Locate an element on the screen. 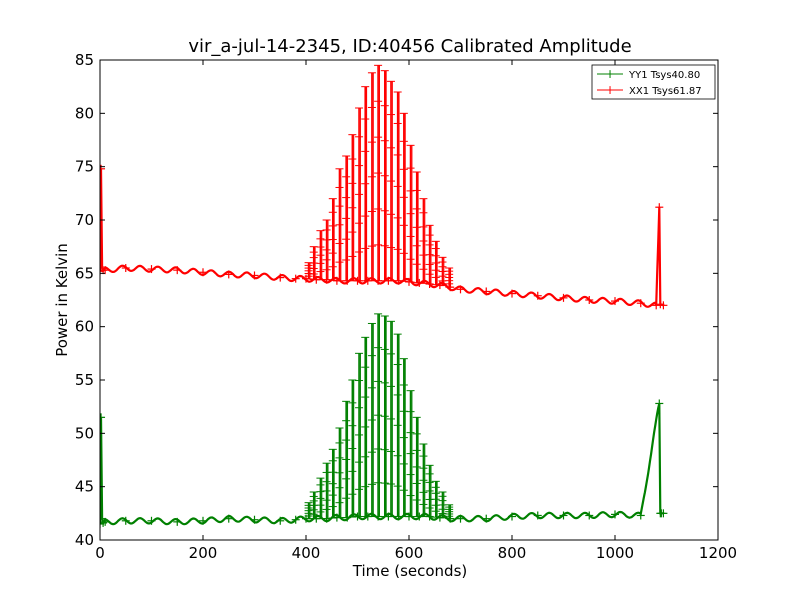 The height and width of the screenshot is (600, 800). x-axis-label: Time (seconds) is located at coordinates (410, 571).